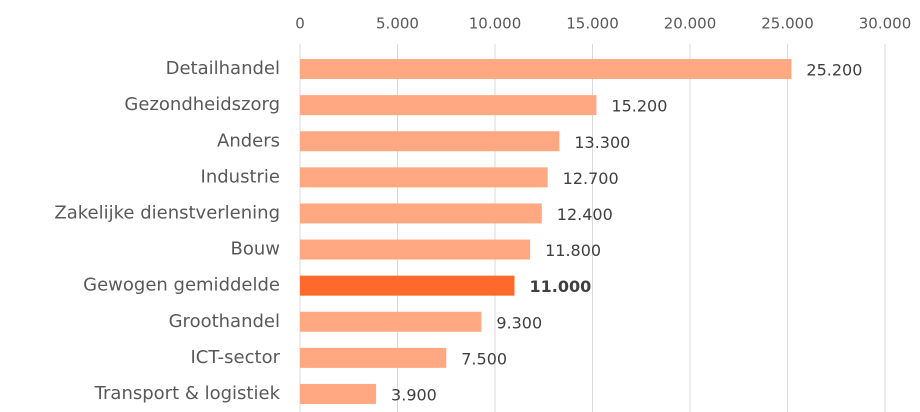 This screenshot has height=412, width=920. What do you see at coordinates (602, 142) in the screenshot?
I see `value-label: 13.300` at bounding box center [602, 142].